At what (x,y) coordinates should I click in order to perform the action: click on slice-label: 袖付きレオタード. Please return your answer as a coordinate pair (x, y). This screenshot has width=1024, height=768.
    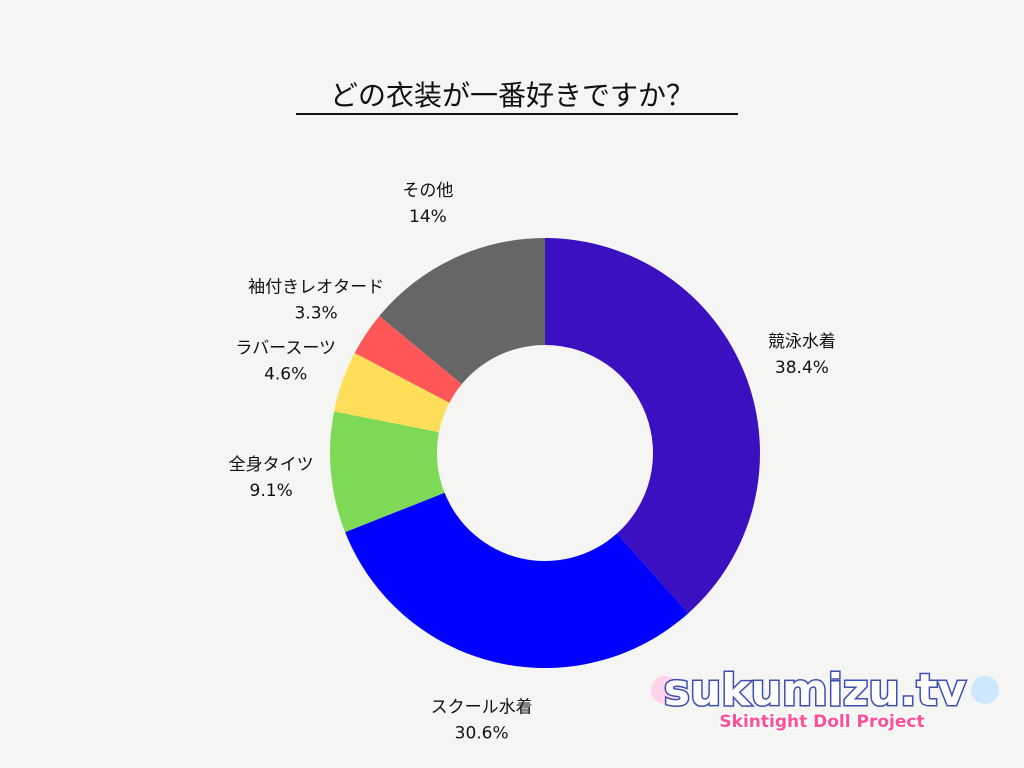
    Looking at the image, I should click on (316, 288).